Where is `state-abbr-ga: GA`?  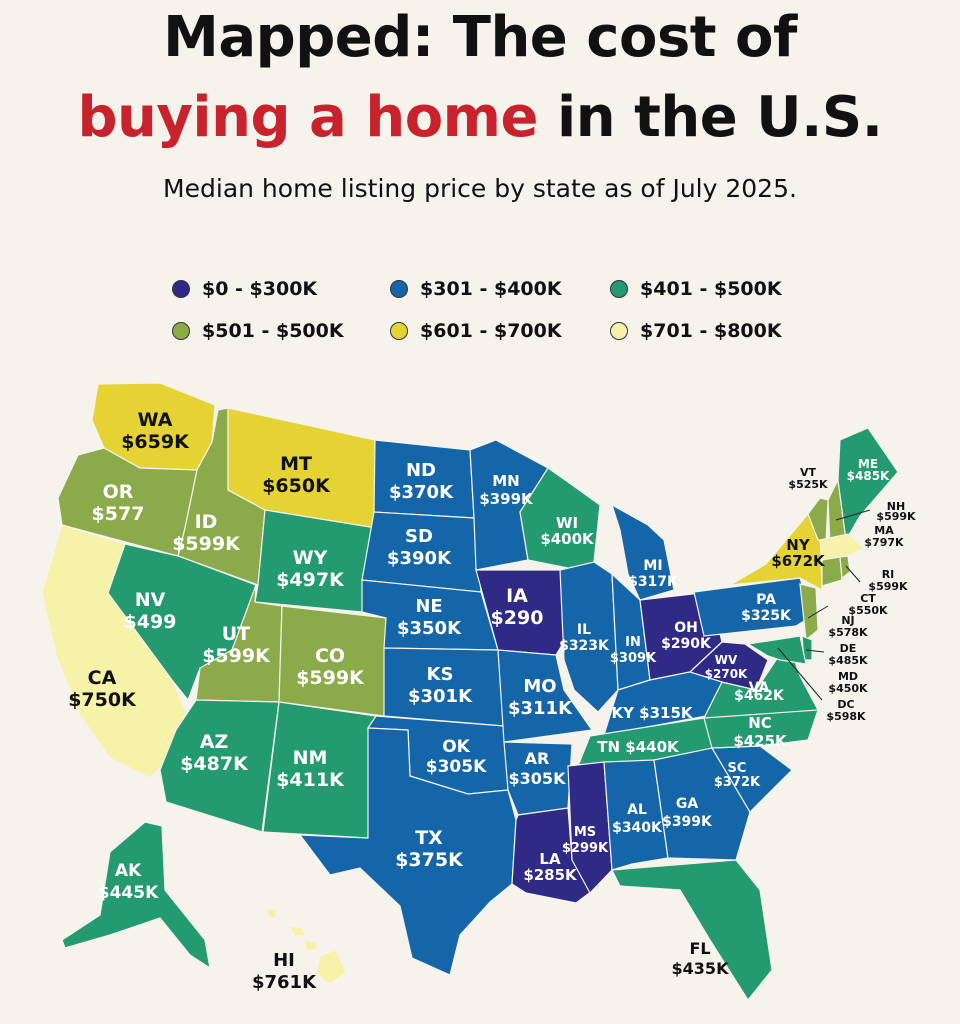 state-abbr-ga: GA is located at coordinates (687, 804).